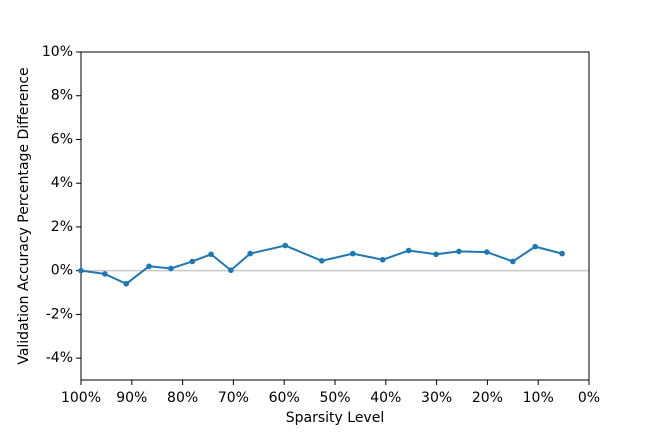  Describe the element at coordinates (81, 398) in the screenshot. I see `x-tick-label: 100%` at that location.